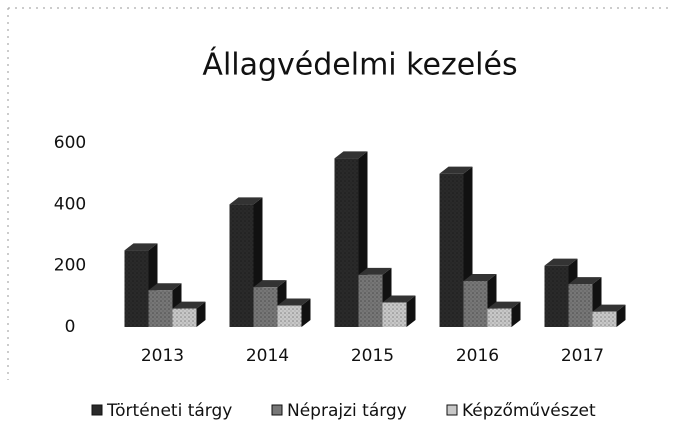 This screenshot has width=676, height=427. Describe the element at coordinates (347, 411) in the screenshot. I see `legend-label: Néprajzi tárgy` at that location.